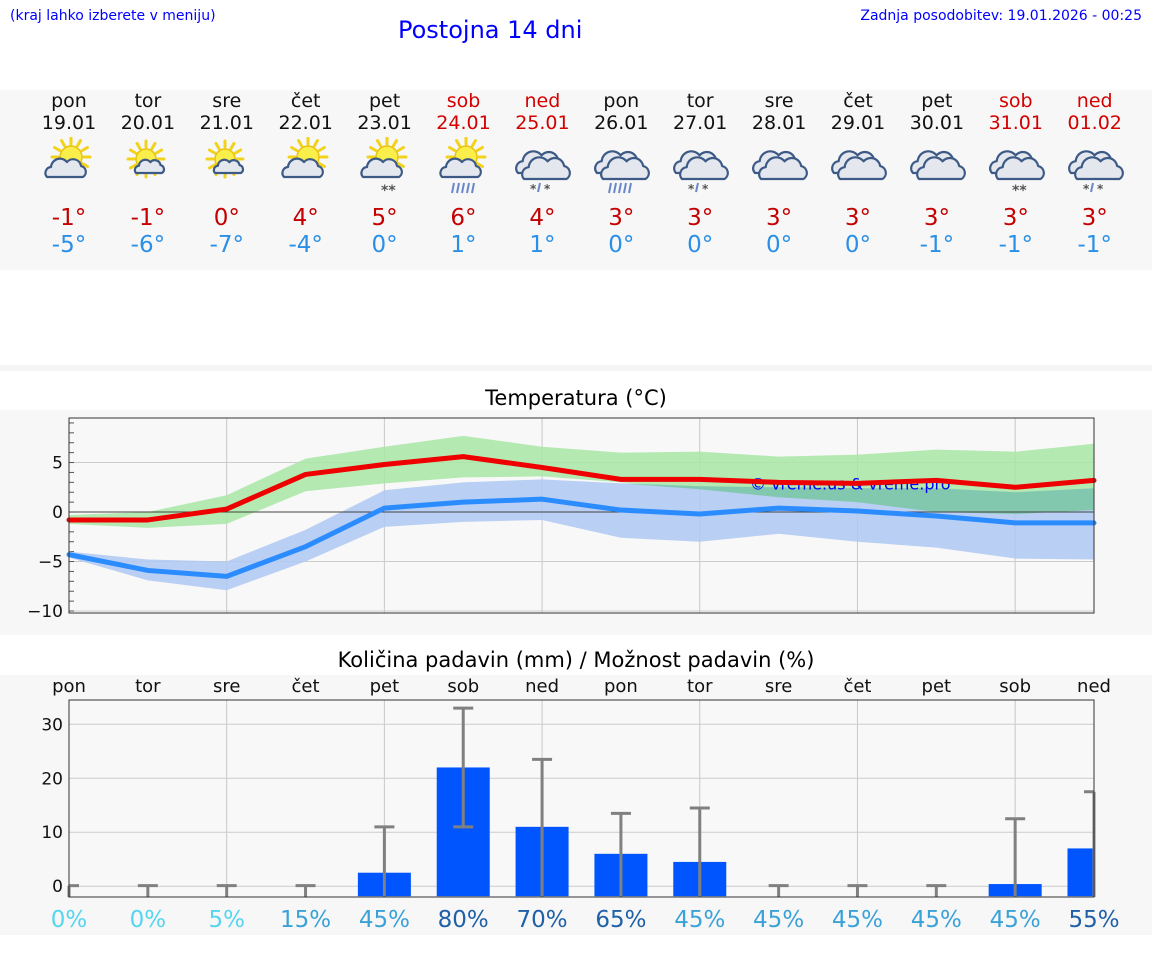 The image size is (1152, 975). What do you see at coordinates (148, 123) in the screenshot?
I see `day-date: 20.01` at bounding box center [148, 123].